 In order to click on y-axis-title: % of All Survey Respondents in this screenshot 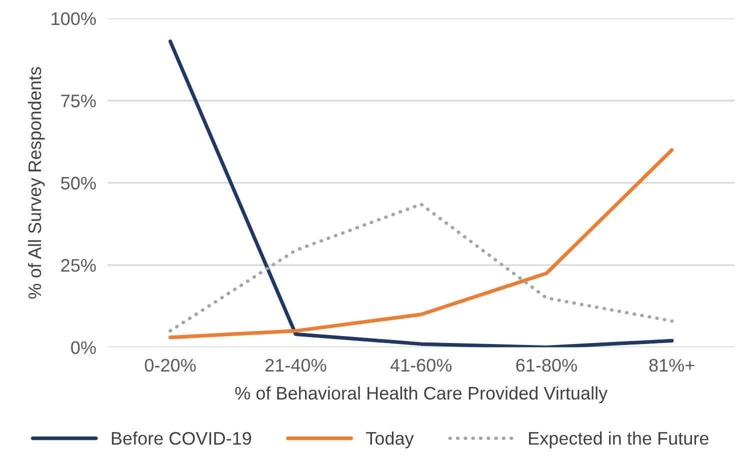, I will do `click(36, 183)`.